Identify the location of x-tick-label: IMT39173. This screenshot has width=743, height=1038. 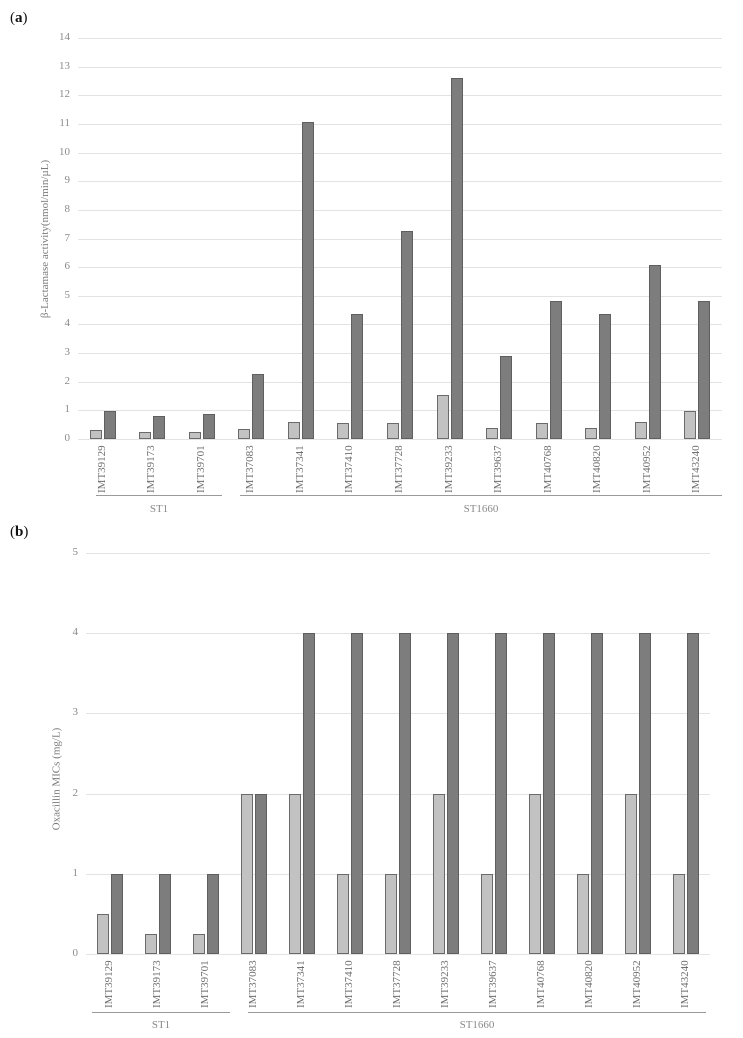
(157, 984).